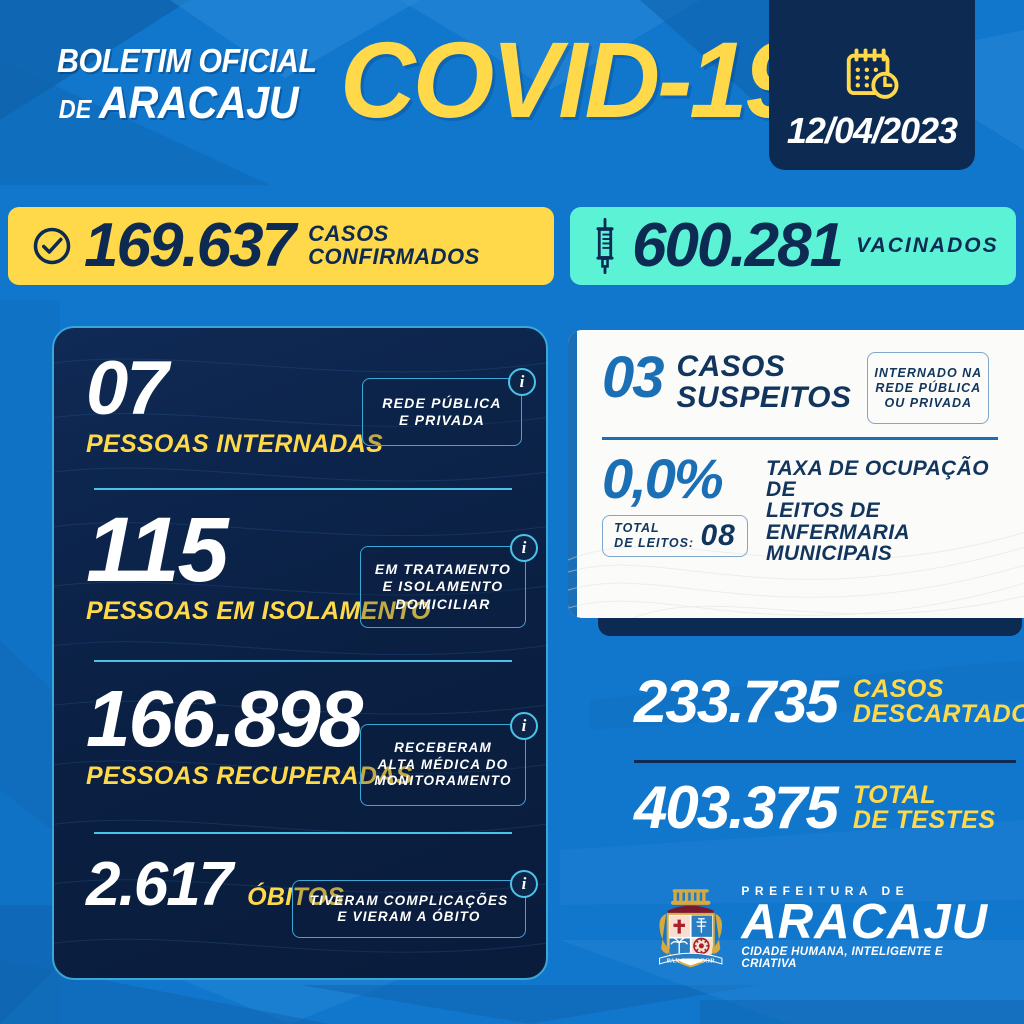 The width and height of the screenshot is (1024, 1024). Describe the element at coordinates (524, 548) in the screenshot. I see `info-icon-isolation: i` at that location.